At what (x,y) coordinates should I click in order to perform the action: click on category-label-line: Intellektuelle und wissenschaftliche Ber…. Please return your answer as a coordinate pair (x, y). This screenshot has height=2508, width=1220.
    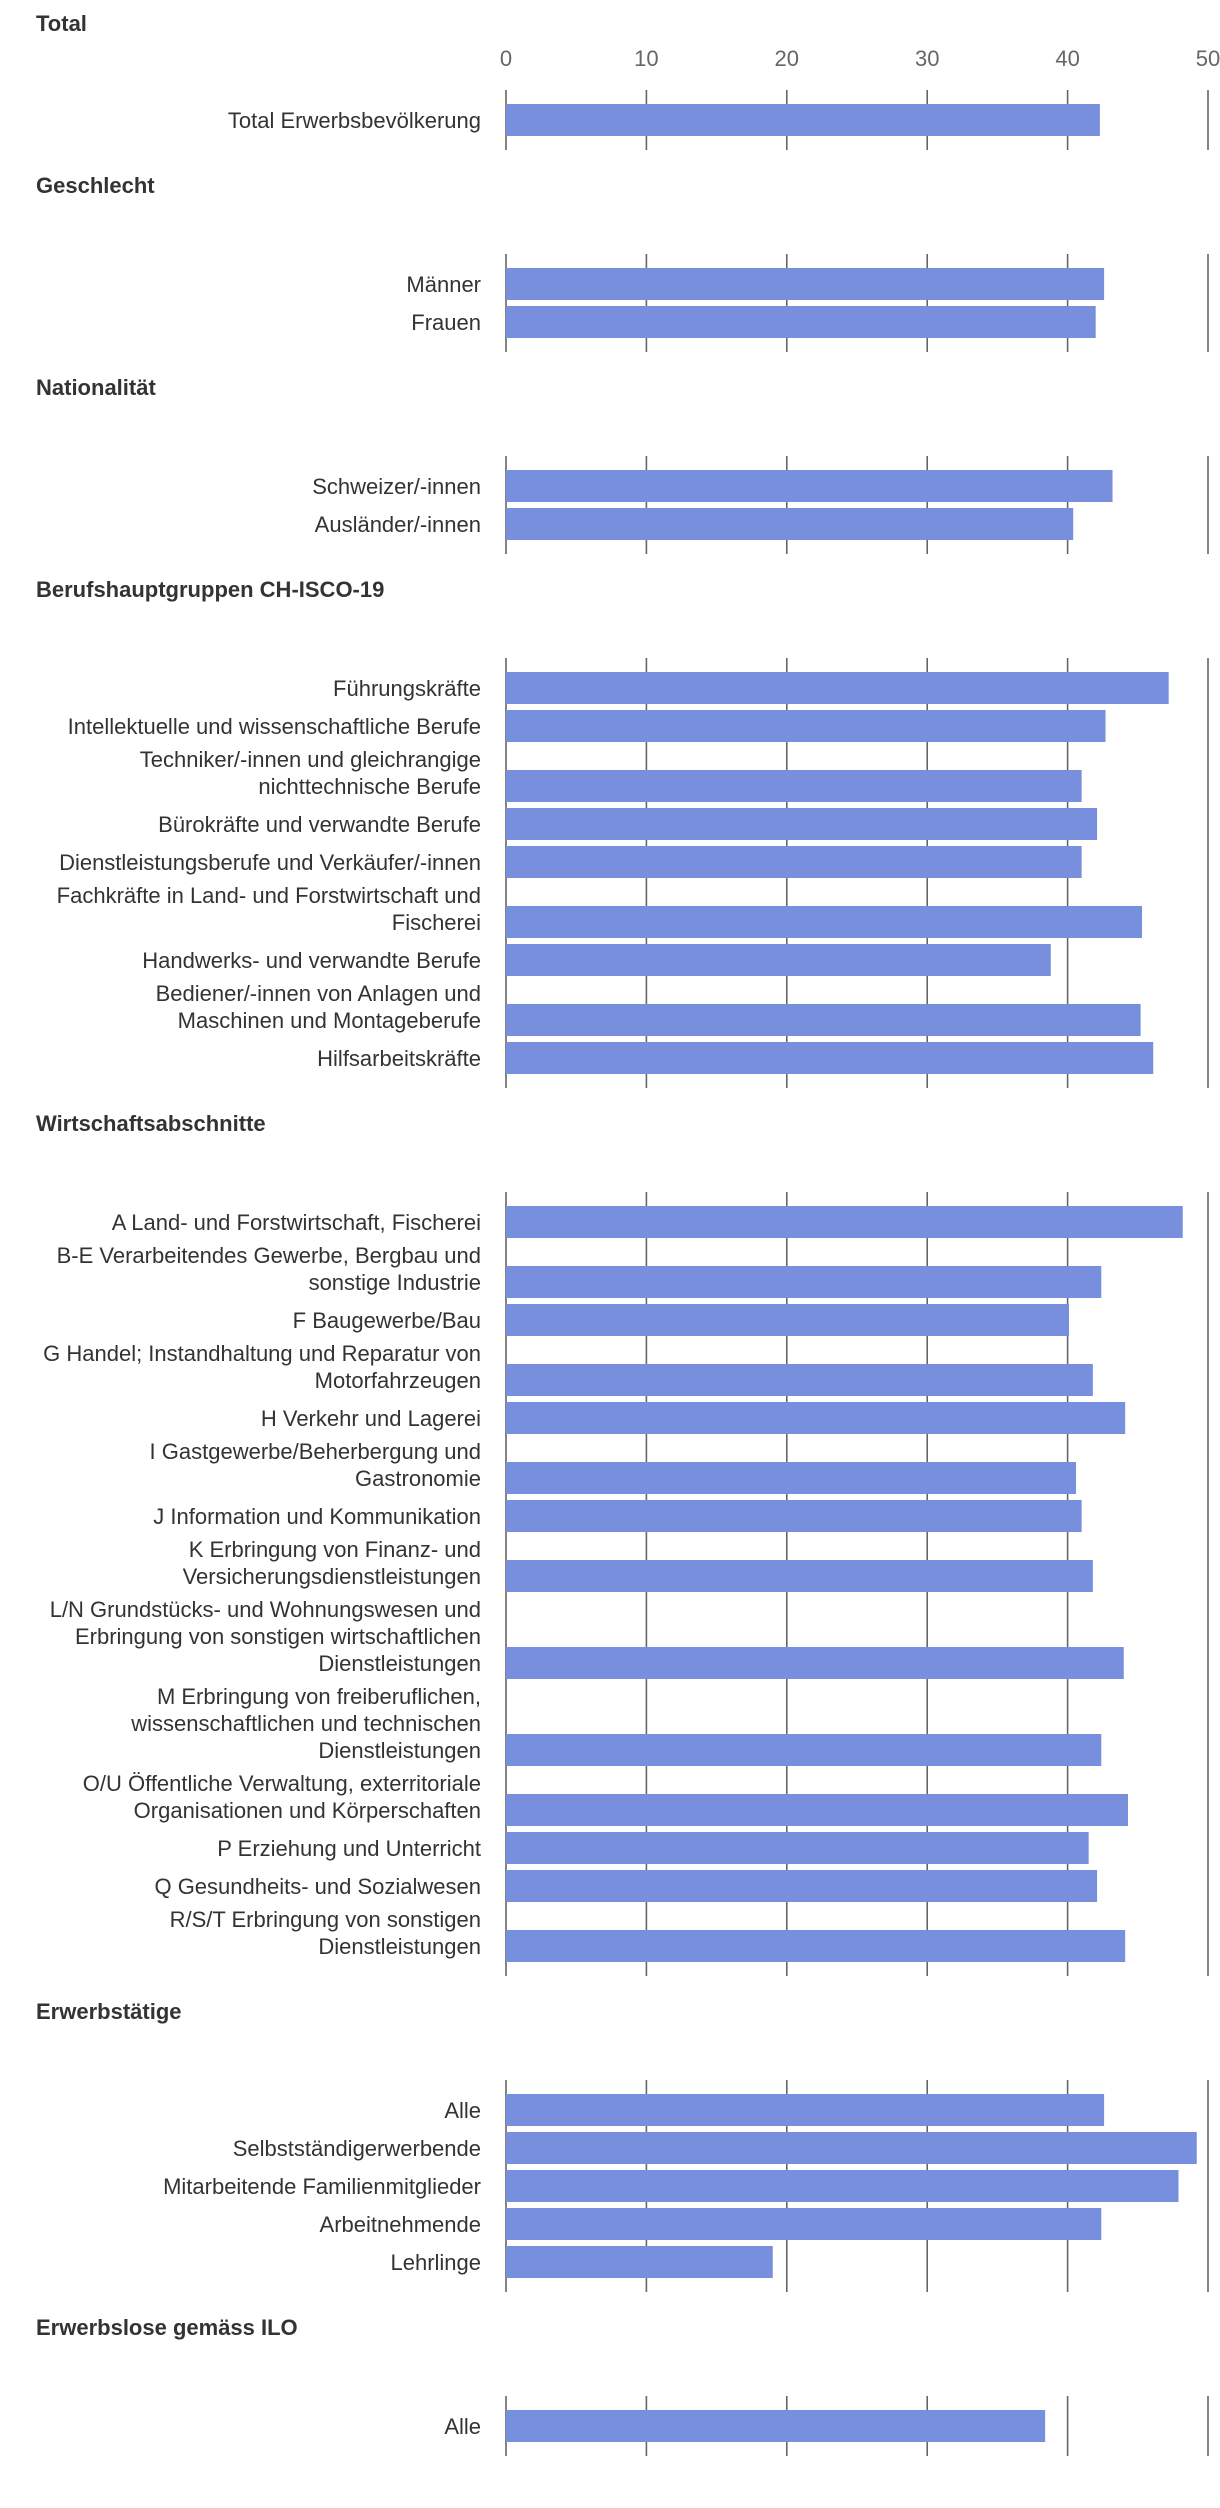
    Looking at the image, I should click on (274, 726).